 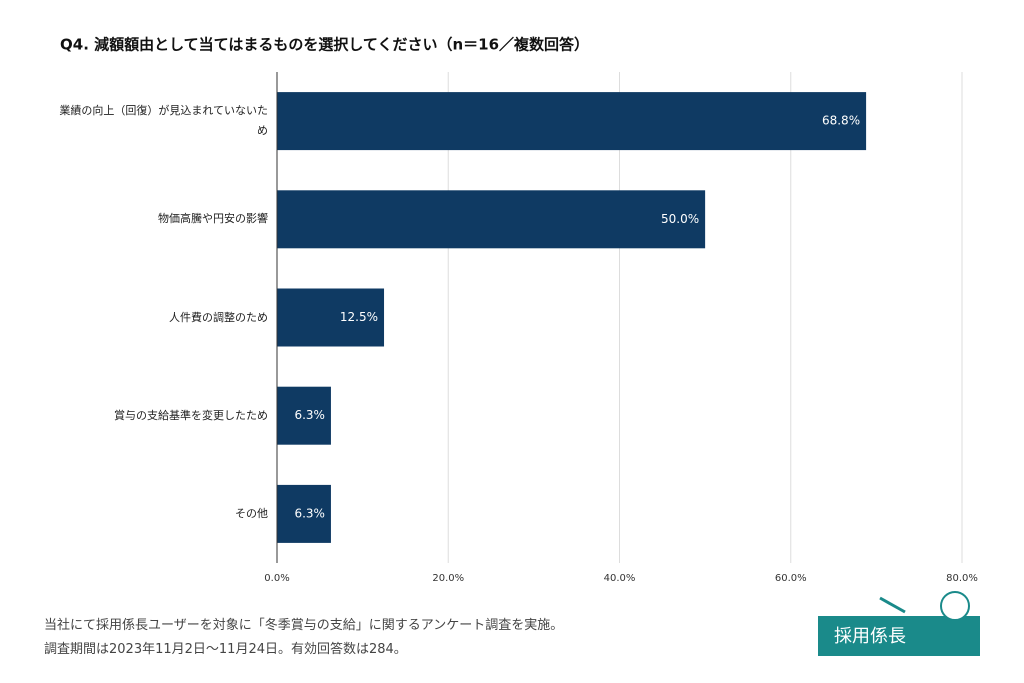 I want to click on logo-figure, so click(x=955, y=606).